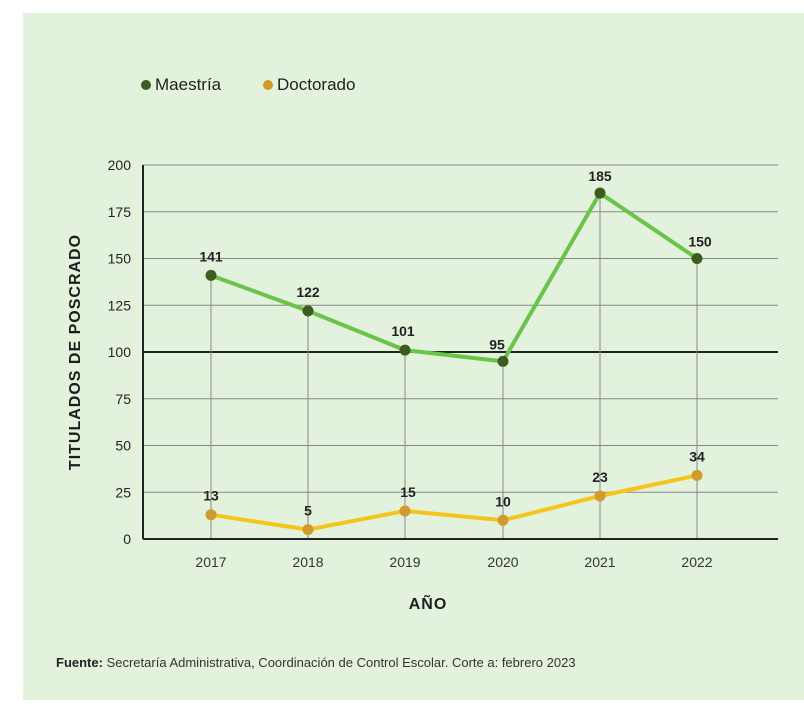 The height and width of the screenshot is (713, 804). What do you see at coordinates (75, 352) in the screenshot?
I see `y-axis-title: TITULADOS DE POSCRADO` at bounding box center [75, 352].